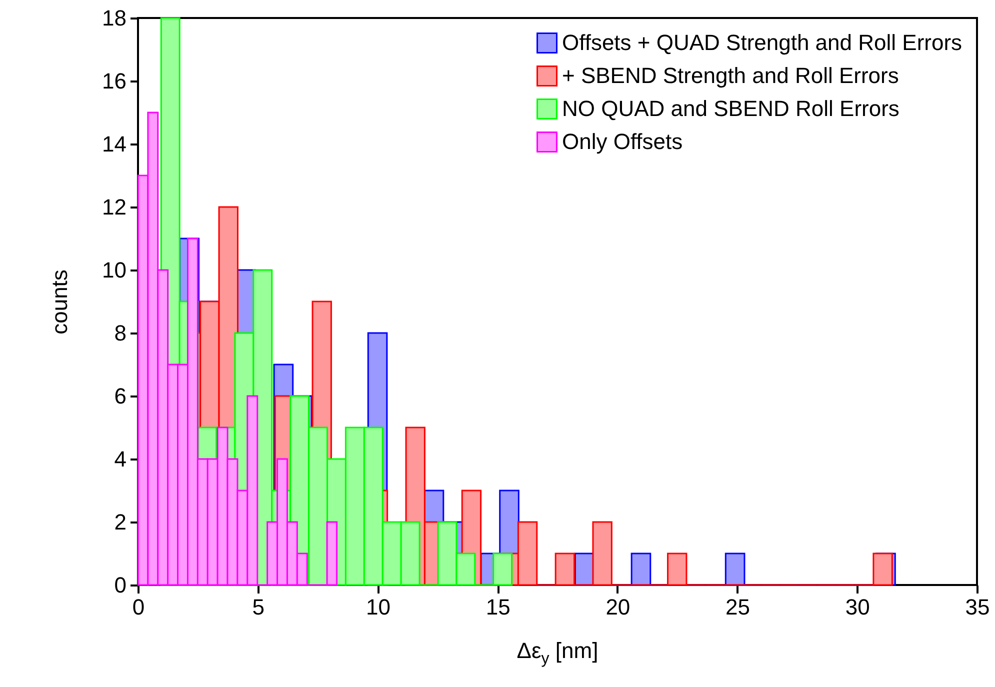 This screenshot has height=687, width=995. Describe the element at coordinates (762, 42) in the screenshot. I see `legend-label: Offsets + QUAD Strength and Roll Errors` at that location.